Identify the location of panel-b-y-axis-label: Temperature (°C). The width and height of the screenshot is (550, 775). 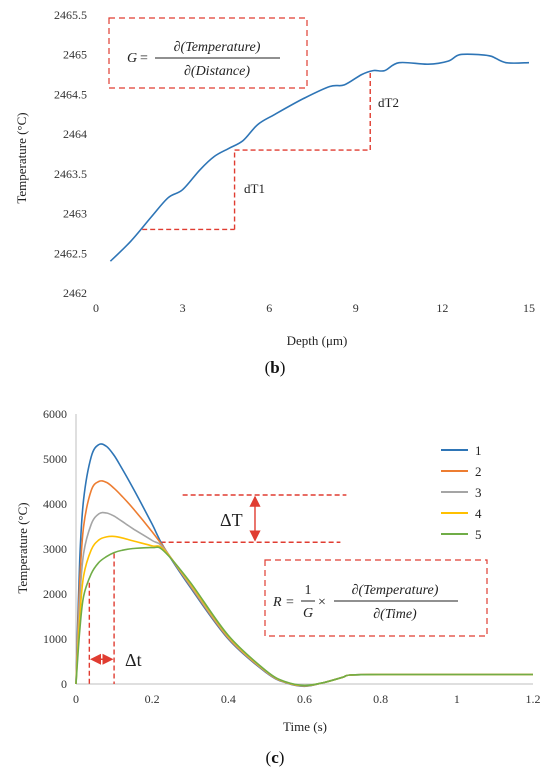
(21, 157).